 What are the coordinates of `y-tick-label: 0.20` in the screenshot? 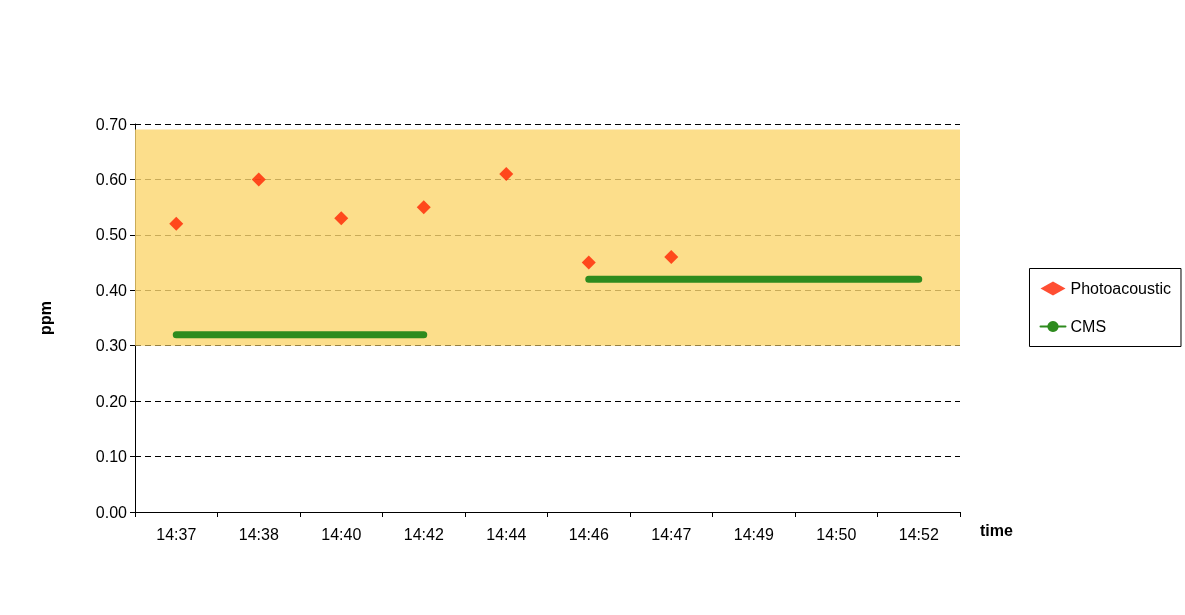 It's located at (111, 401).